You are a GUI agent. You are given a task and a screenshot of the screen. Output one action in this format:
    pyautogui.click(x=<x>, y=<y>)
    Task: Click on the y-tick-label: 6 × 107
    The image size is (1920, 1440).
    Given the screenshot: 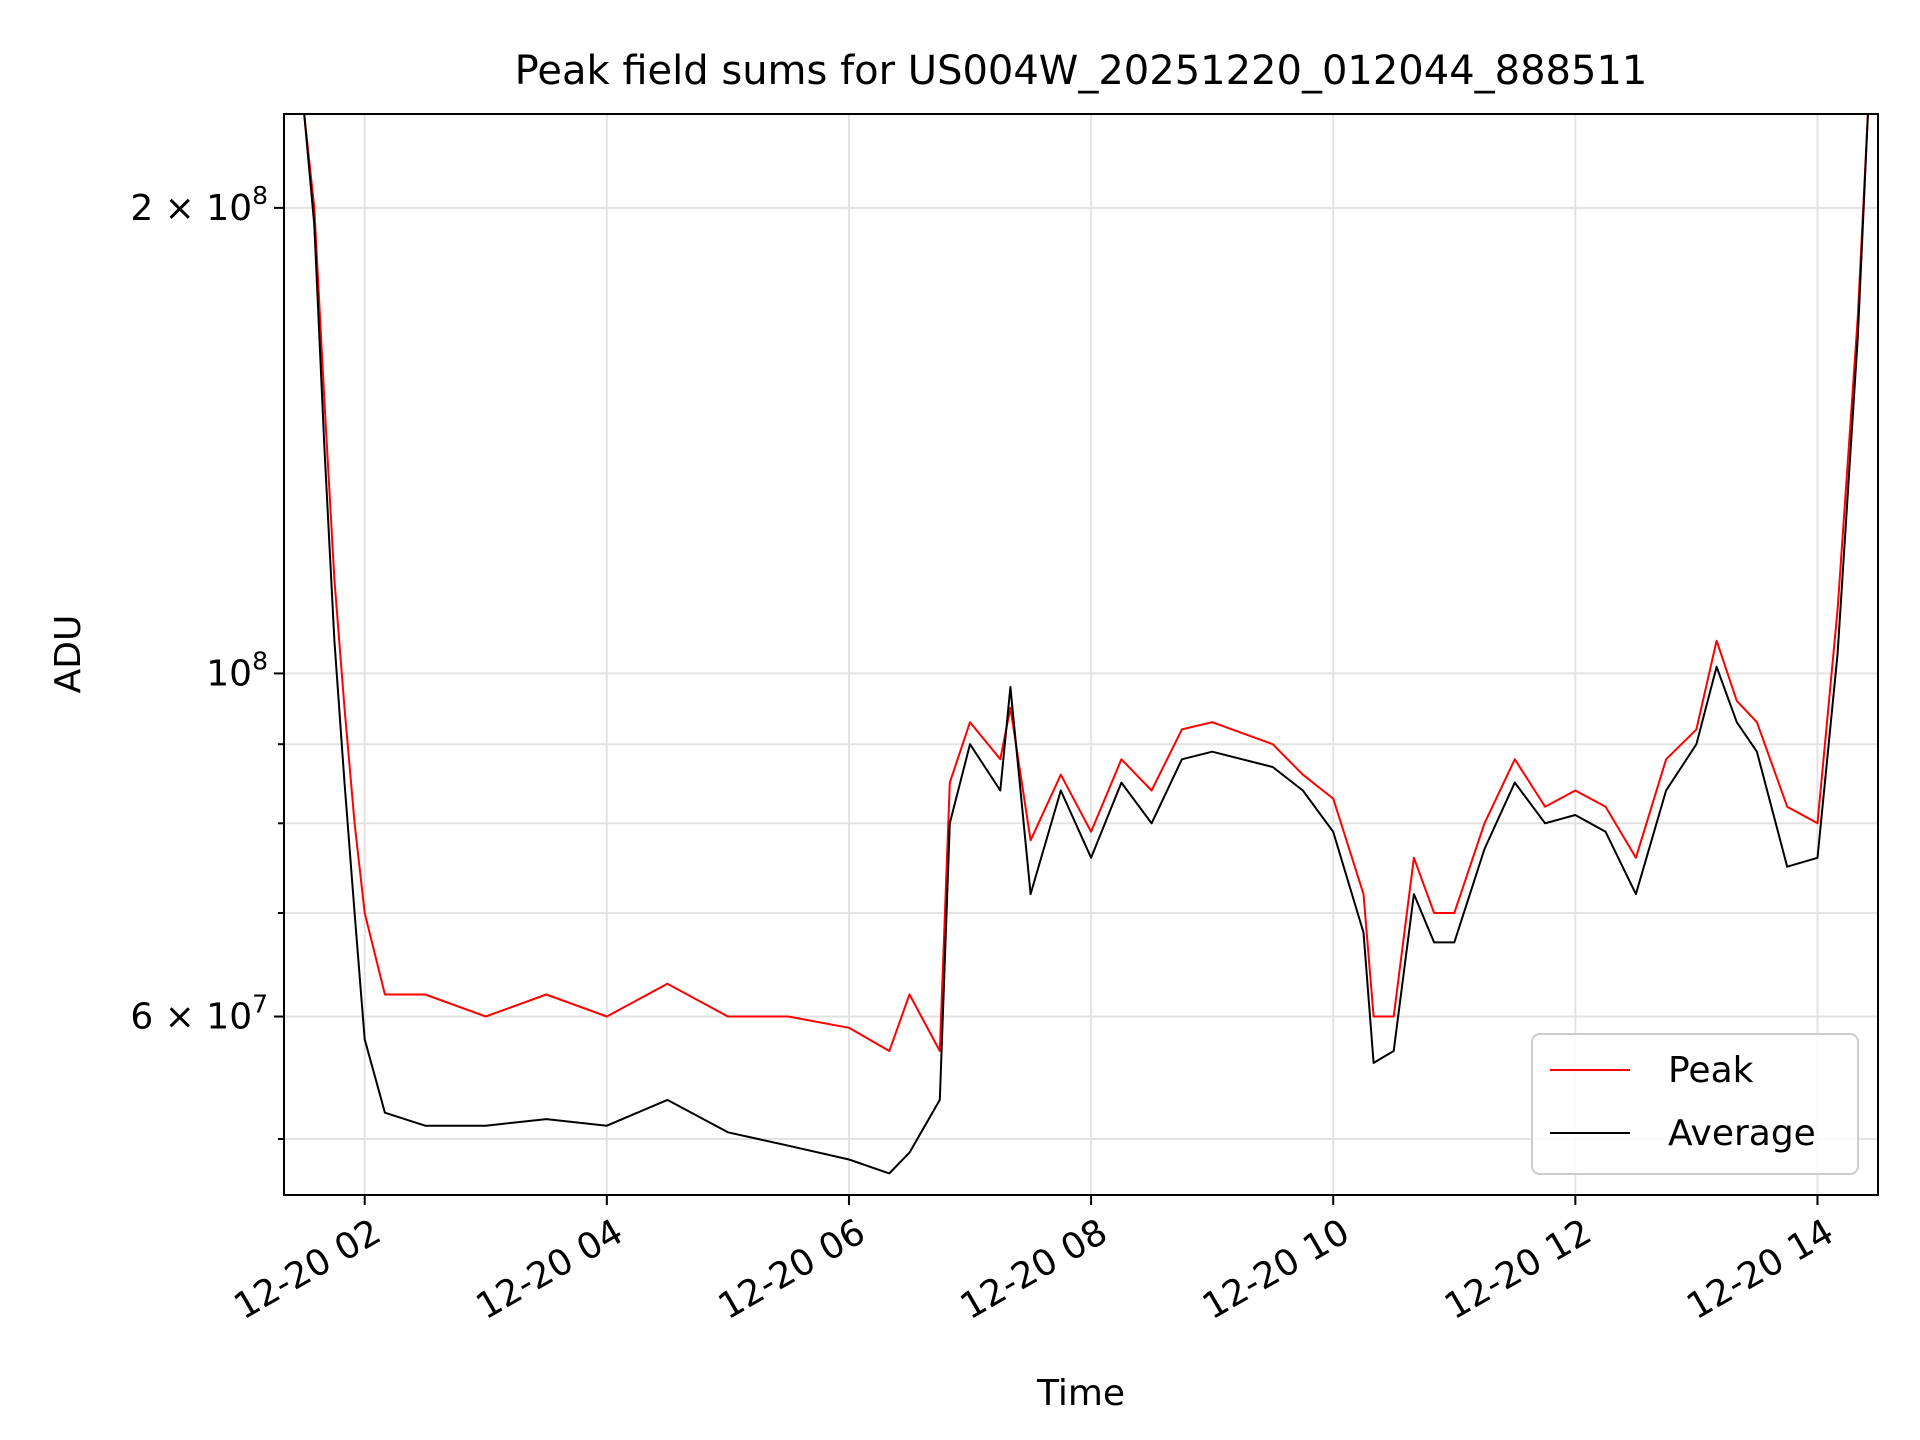 What is the action you would take?
    pyautogui.click(x=199, y=1014)
    